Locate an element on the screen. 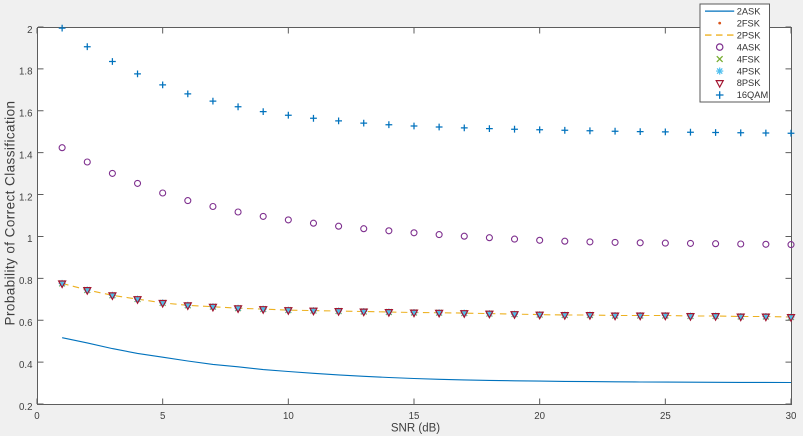 The height and width of the screenshot is (436, 803). svg-text:Probability of Correct Classif: Probability of Correct Classification is located at coordinates (10, 213).